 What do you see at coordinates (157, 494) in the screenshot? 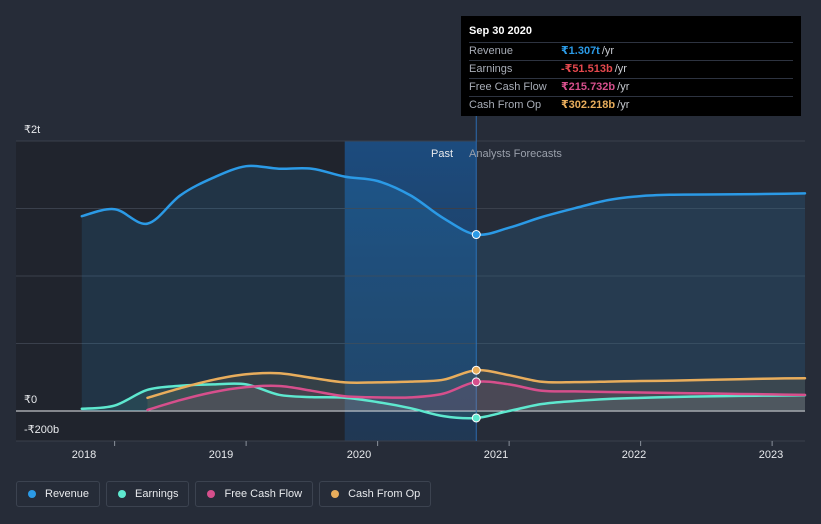
I see `legend-label: Earnings` at bounding box center [157, 494].